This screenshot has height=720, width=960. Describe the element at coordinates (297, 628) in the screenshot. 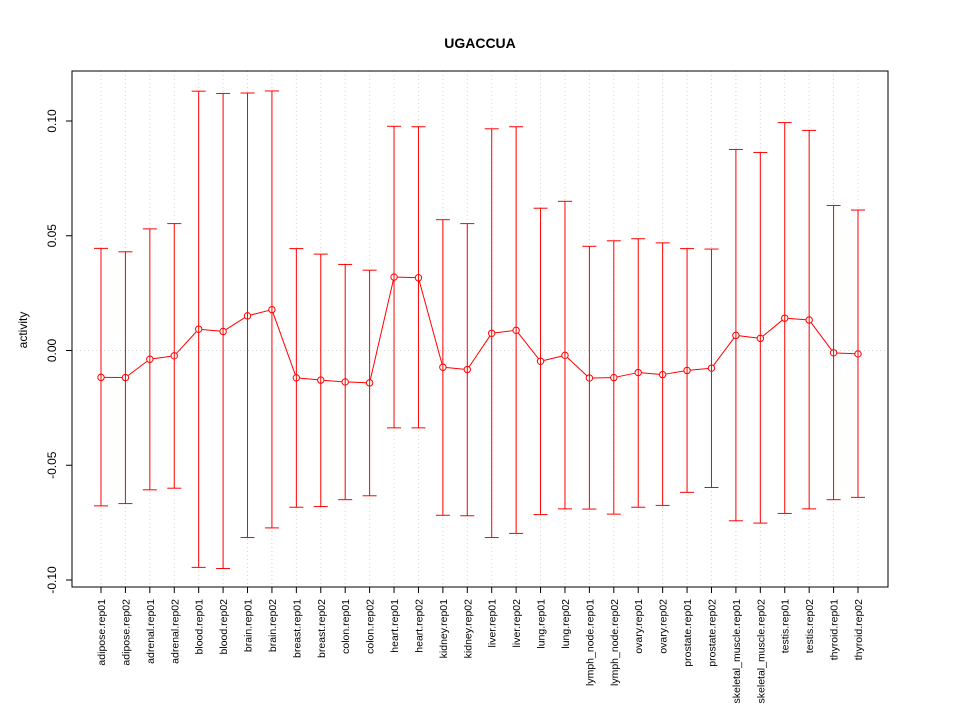

I see `x-tick-label: breast.rep01` at that location.